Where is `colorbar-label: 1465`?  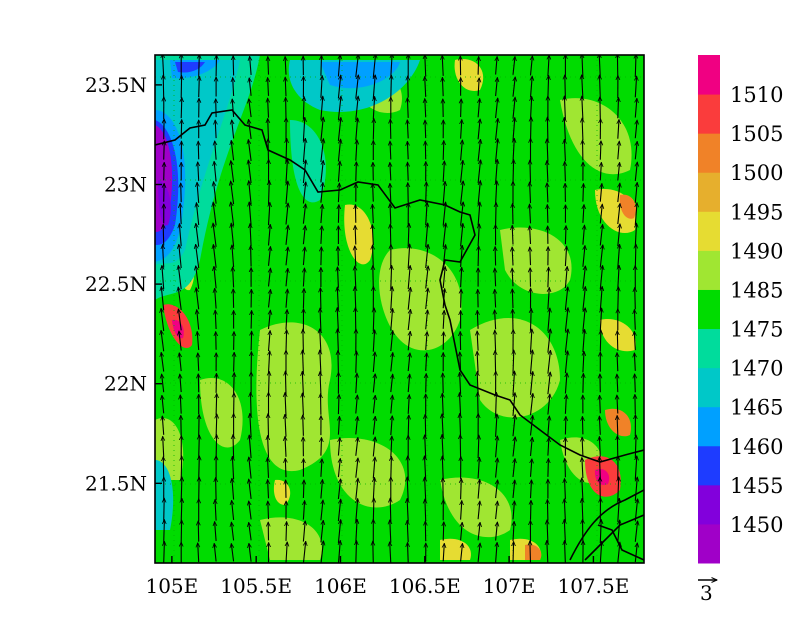 colorbar-label: 1465 is located at coordinates (756, 408).